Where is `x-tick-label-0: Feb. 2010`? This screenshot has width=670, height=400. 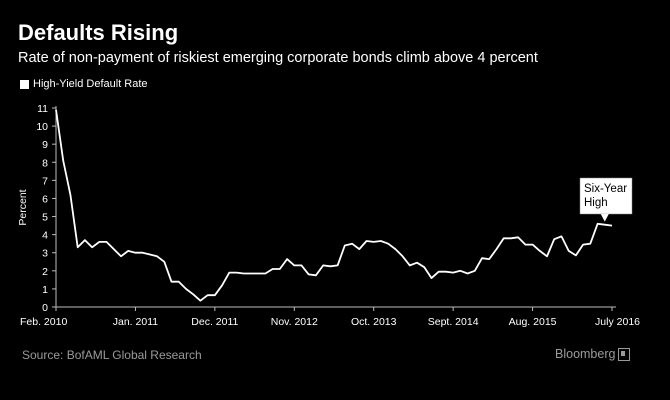
x-tick-label-0: Feb. 2010 is located at coordinates (43, 322).